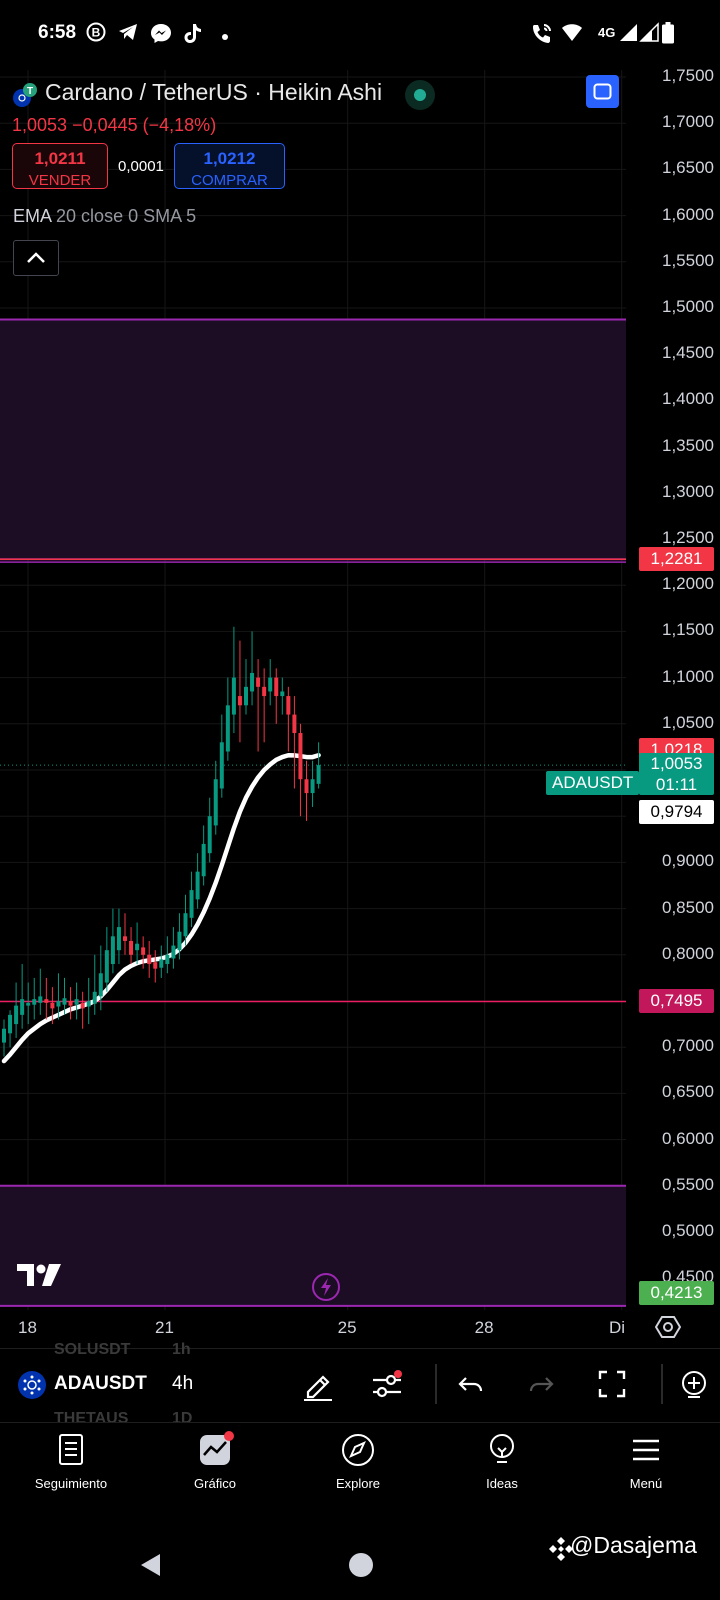 Image resolution: width=720 pixels, height=1600 pixels. Describe the element at coordinates (688, 861) in the screenshot. I see `price-tick: 0,9000` at that location.